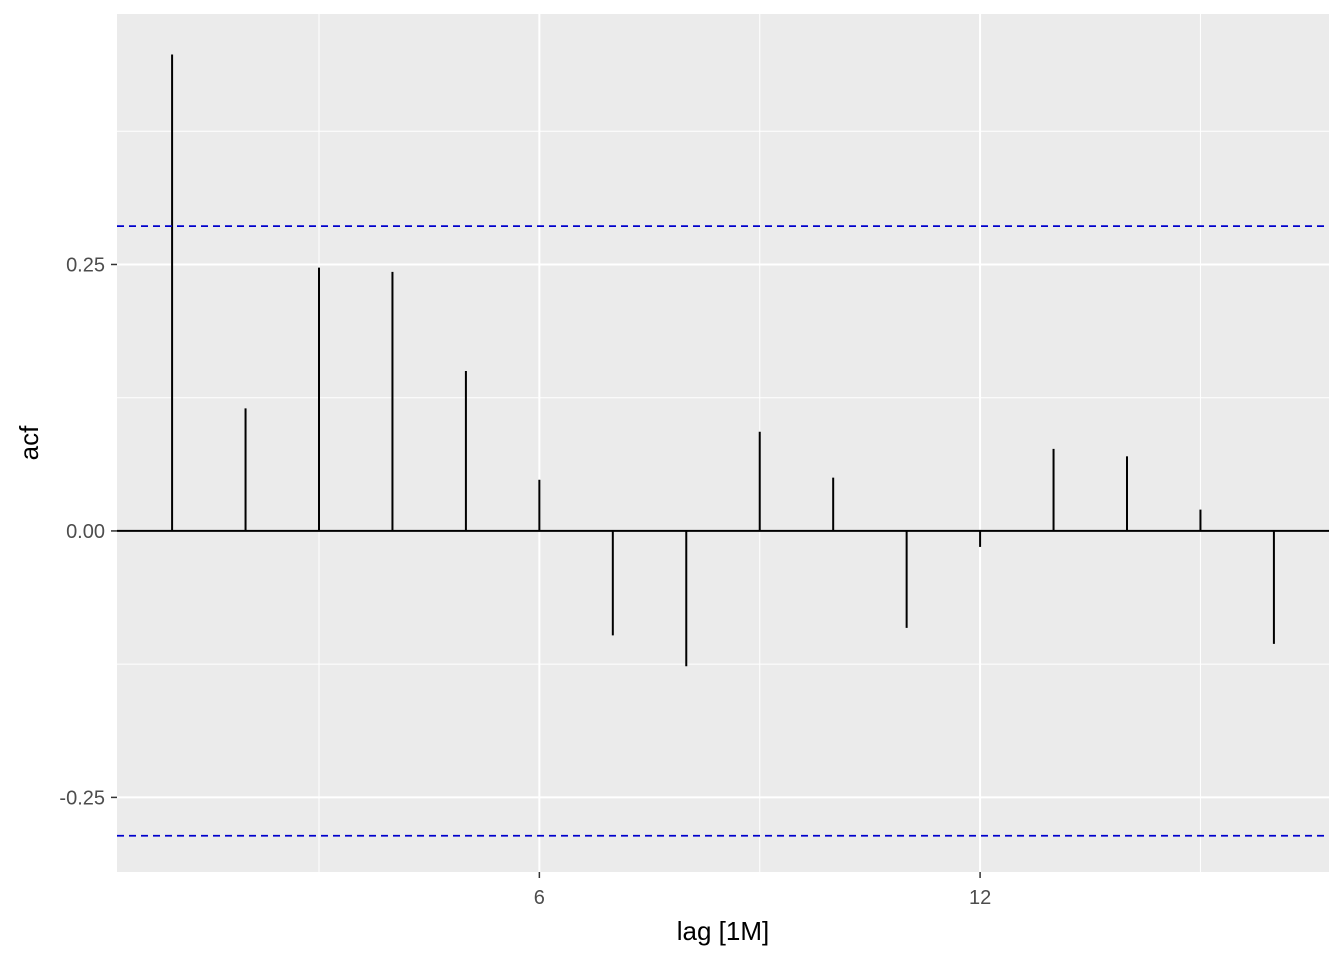 The image size is (1344, 960). Describe the element at coordinates (85, 265) in the screenshot. I see `y-tick-label-2: 0.25` at that location.